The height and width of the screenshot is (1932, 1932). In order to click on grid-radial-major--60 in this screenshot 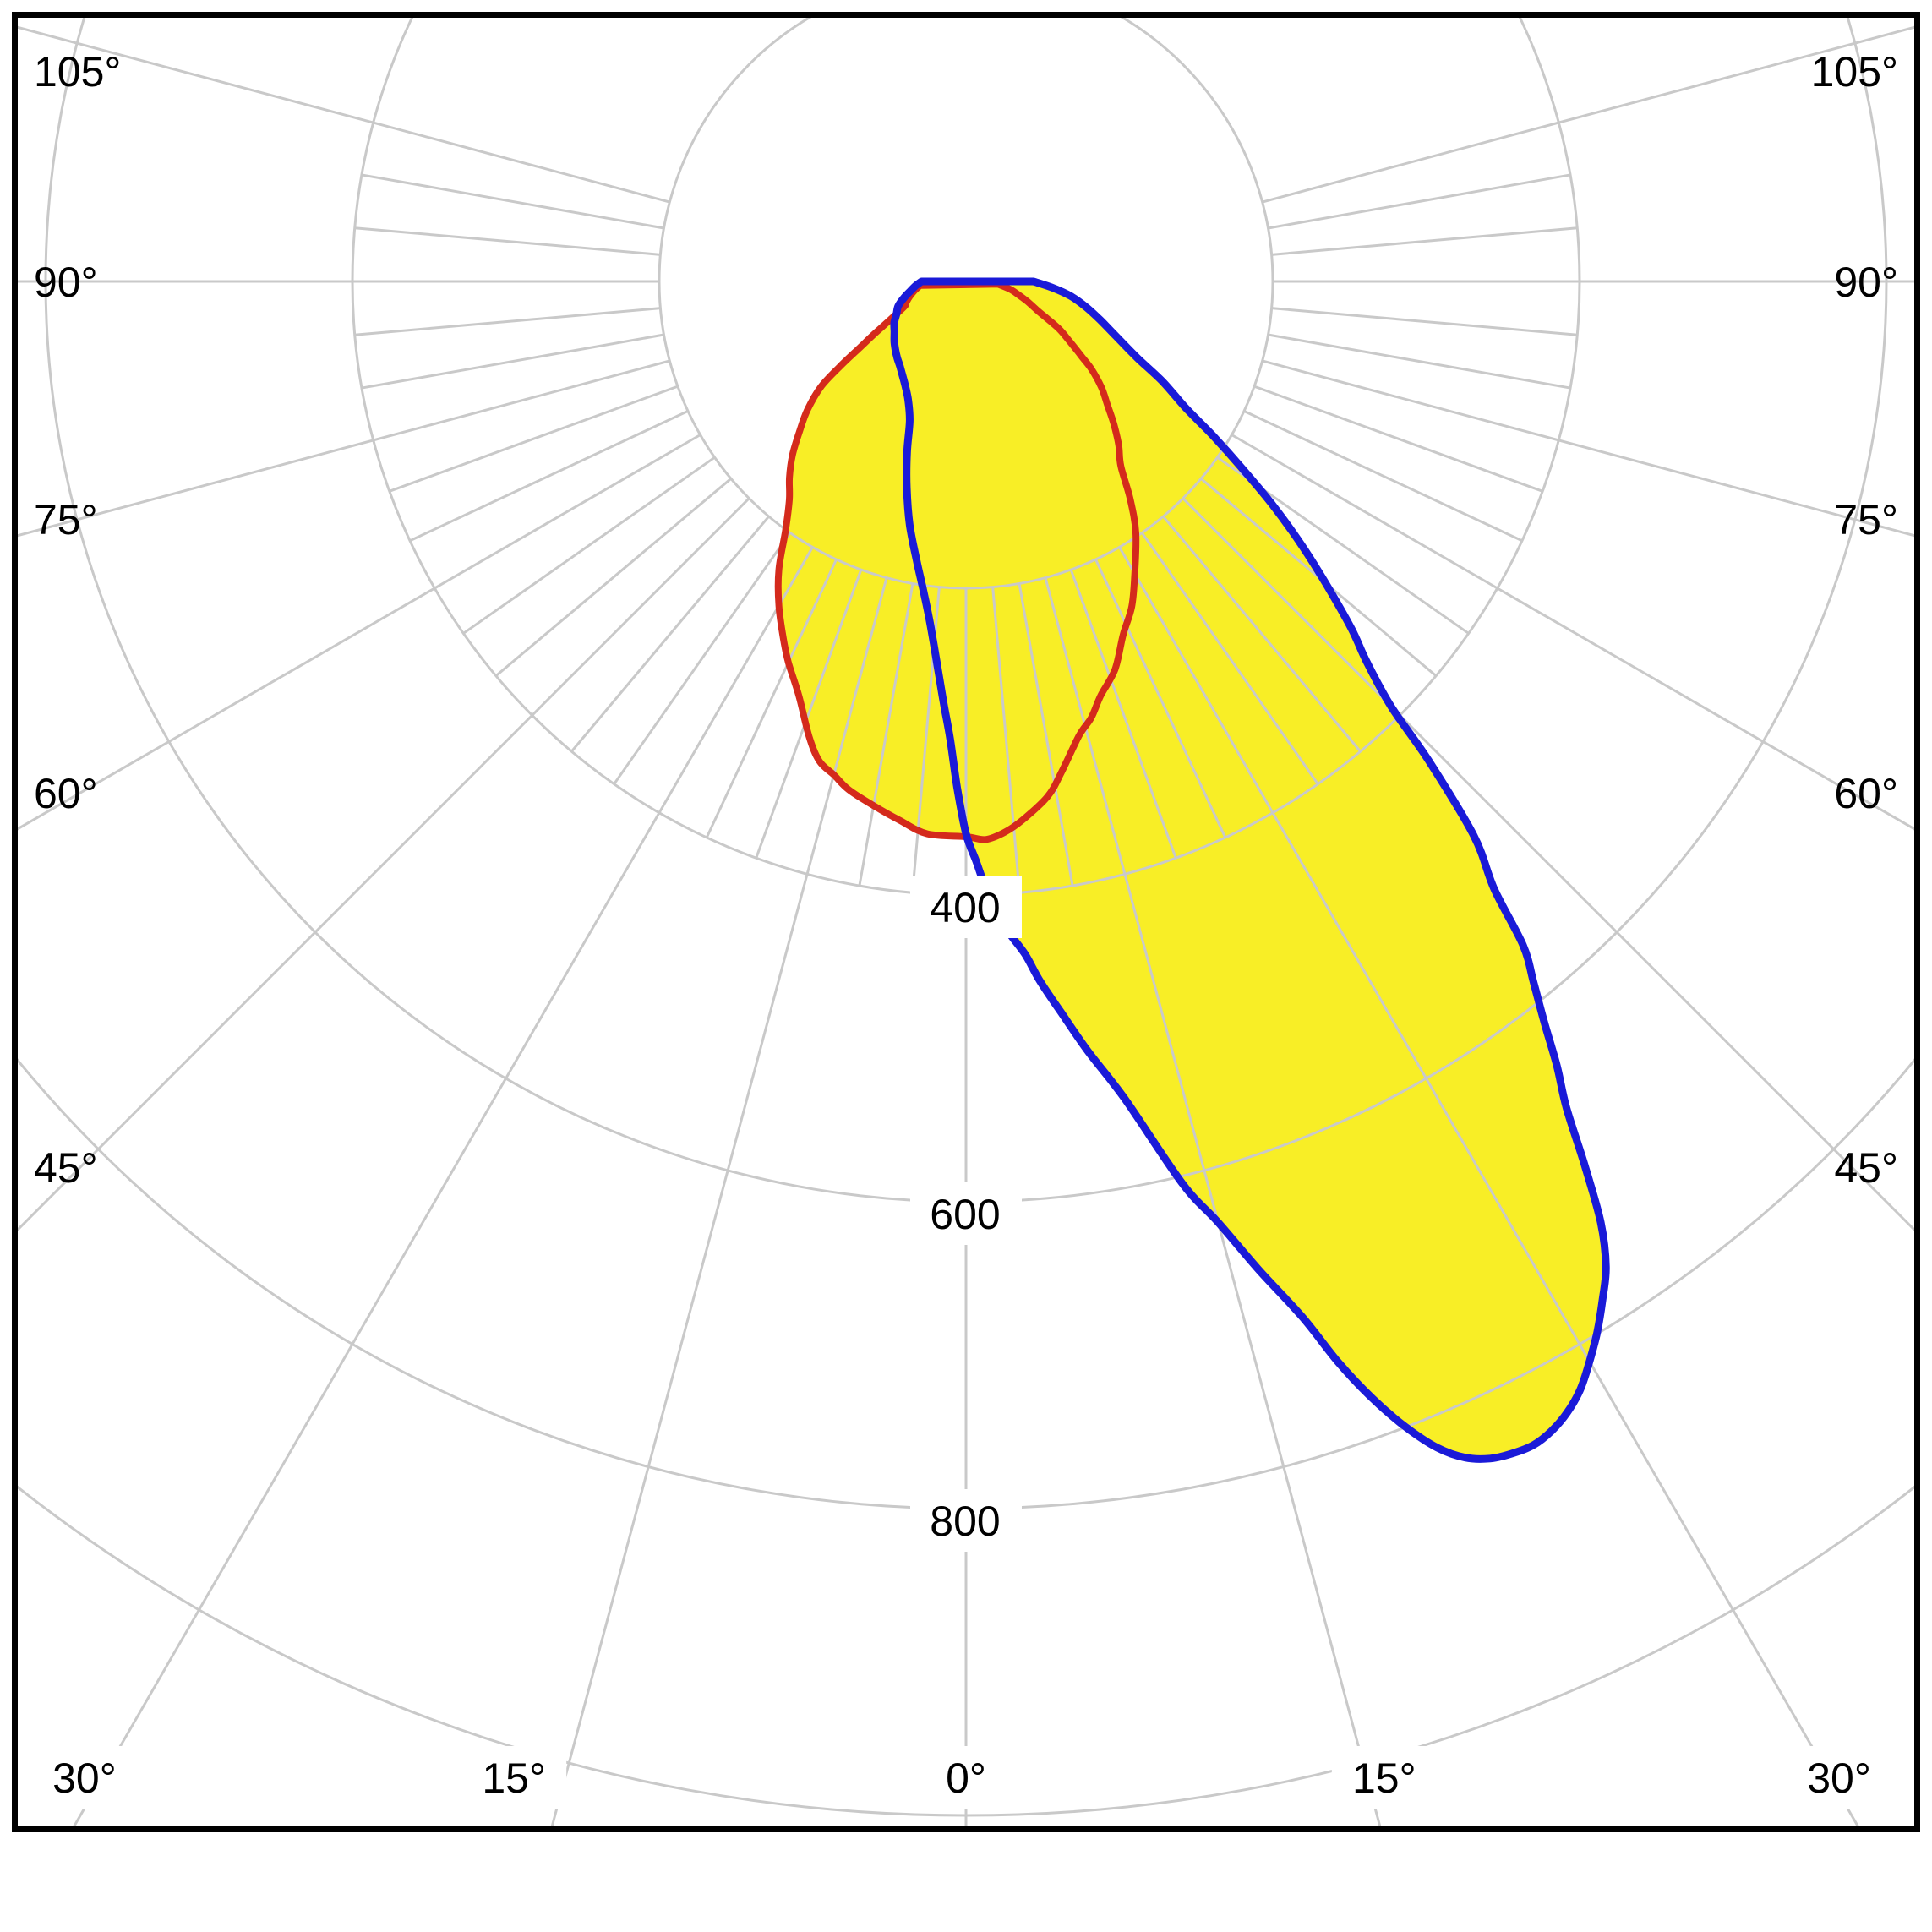, I will do `click(359, 632)`.